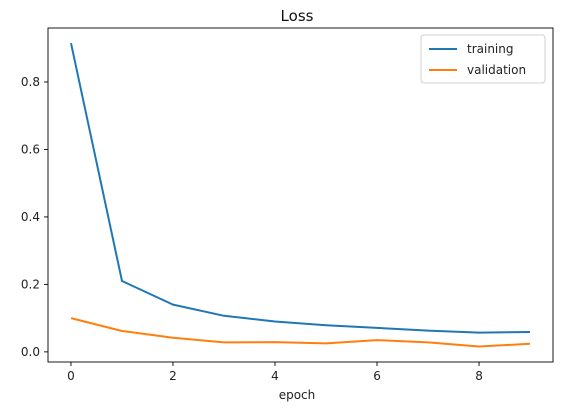  What do you see at coordinates (300, 332) in the screenshot?
I see `series-line-validation` at bounding box center [300, 332].